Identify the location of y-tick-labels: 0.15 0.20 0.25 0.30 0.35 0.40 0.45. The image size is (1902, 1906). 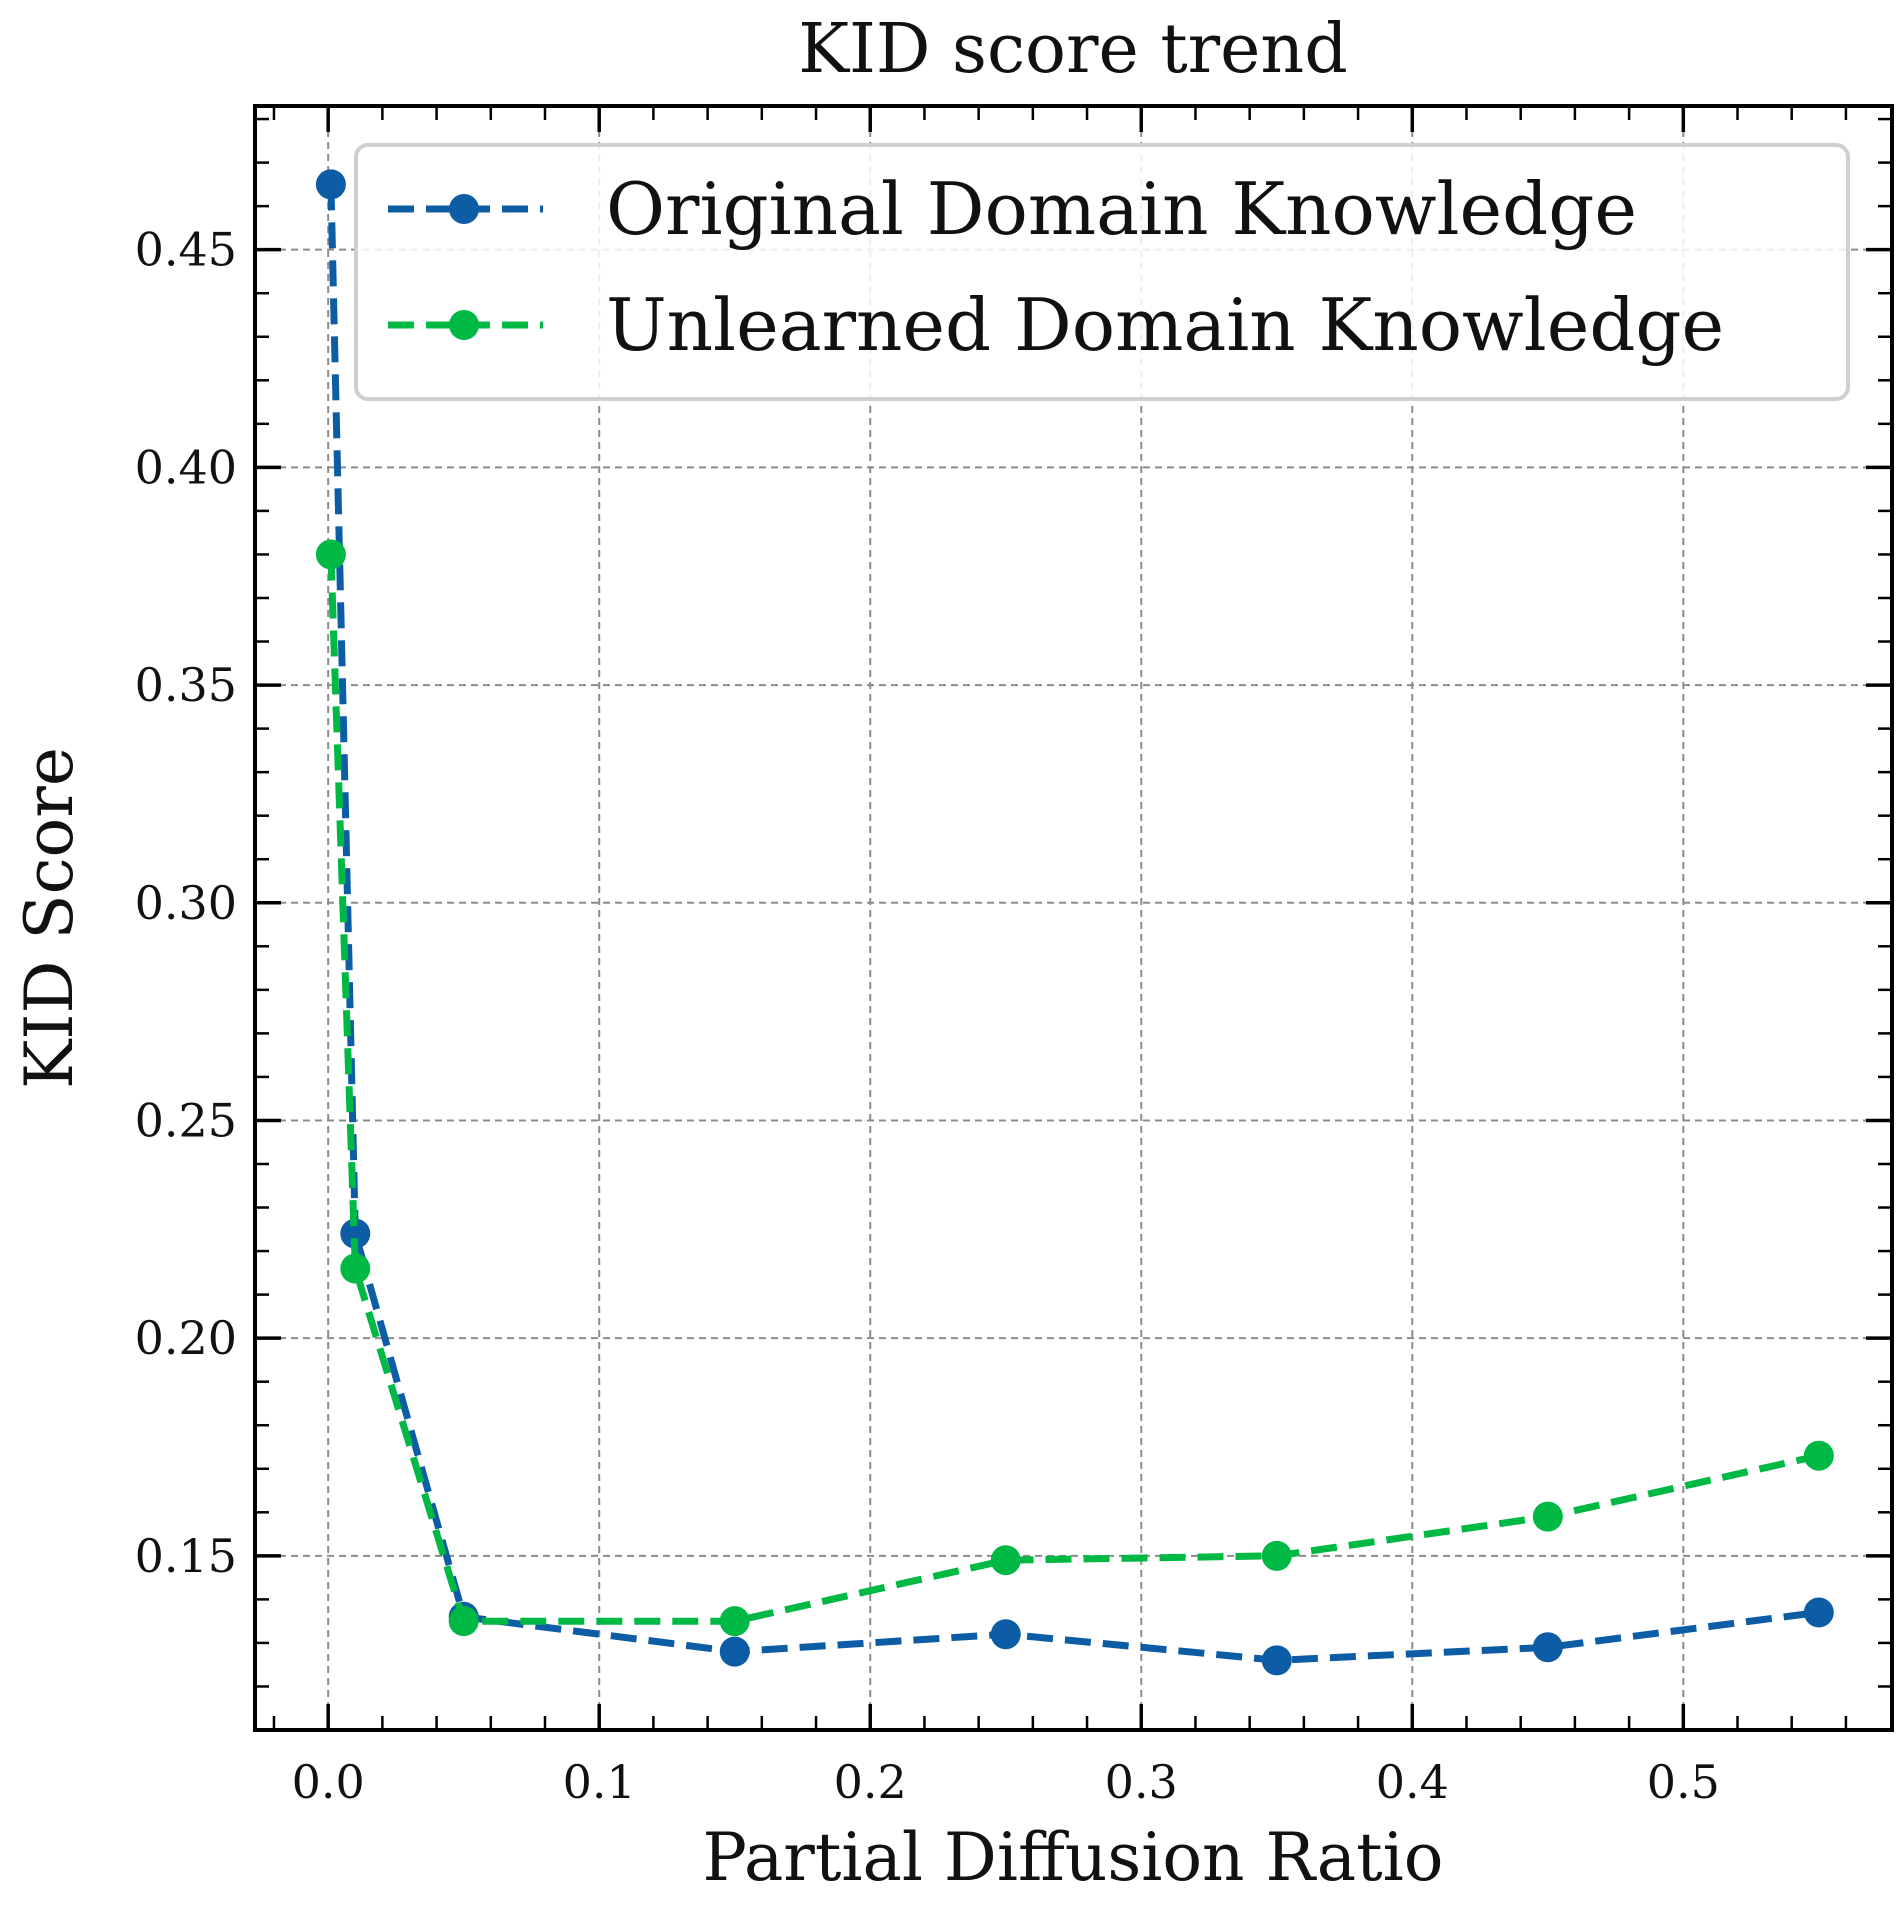
(186, 903).